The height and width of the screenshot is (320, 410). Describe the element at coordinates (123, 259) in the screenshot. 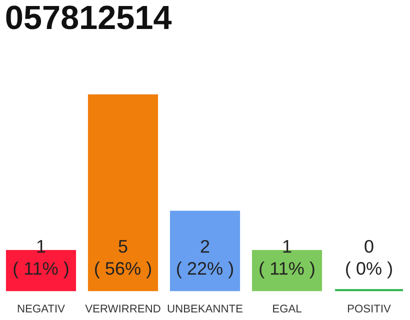

I see `data-label: 5 ( 56% )` at that location.